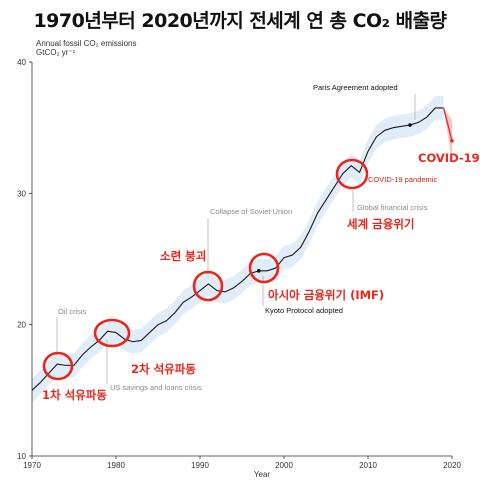  What do you see at coordinates (304, 310) in the screenshot?
I see `annotation-kyoto: Kyoto Protocol adopted` at bounding box center [304, 310].